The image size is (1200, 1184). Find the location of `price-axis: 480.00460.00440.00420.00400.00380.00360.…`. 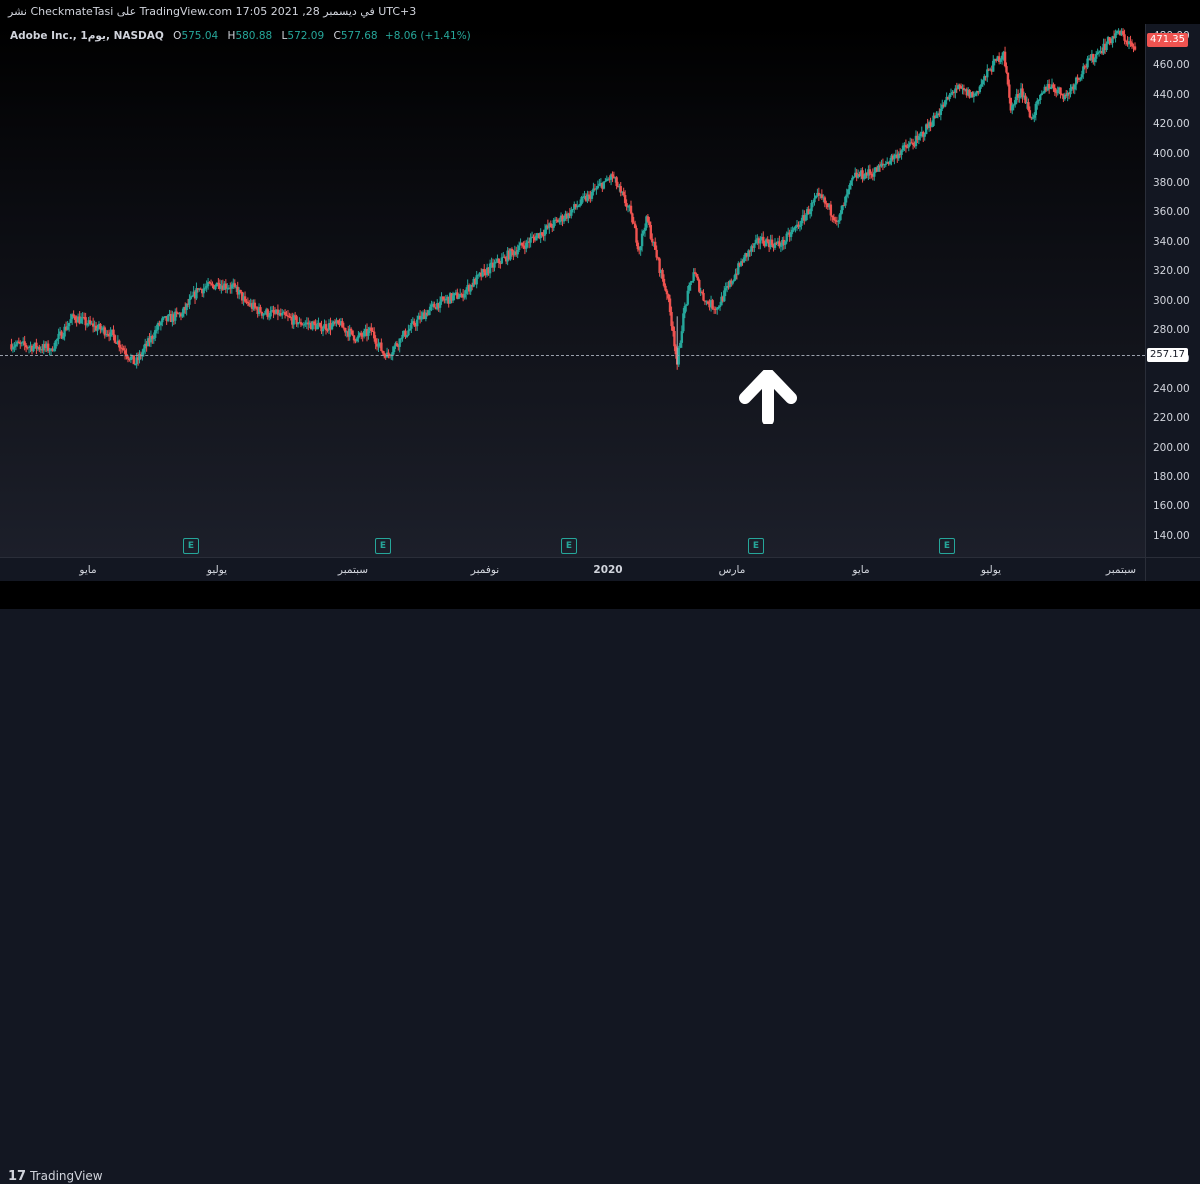

price-axis: 480.00460.00440.00420.00400.00380.00360.… is located at coordinates (1172, 290).